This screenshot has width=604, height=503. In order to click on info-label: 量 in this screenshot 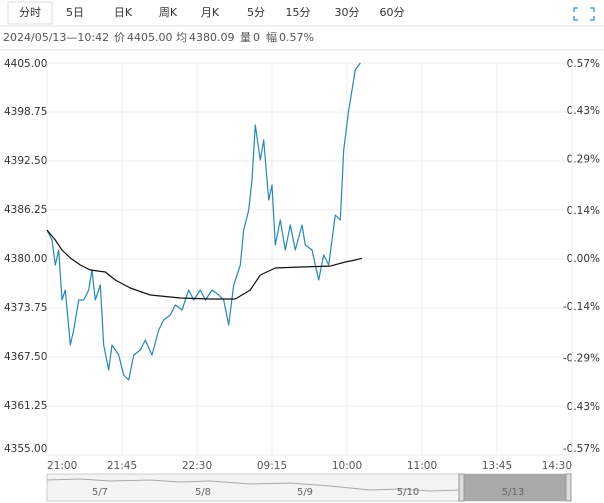, I will do `click(245, 37)`.